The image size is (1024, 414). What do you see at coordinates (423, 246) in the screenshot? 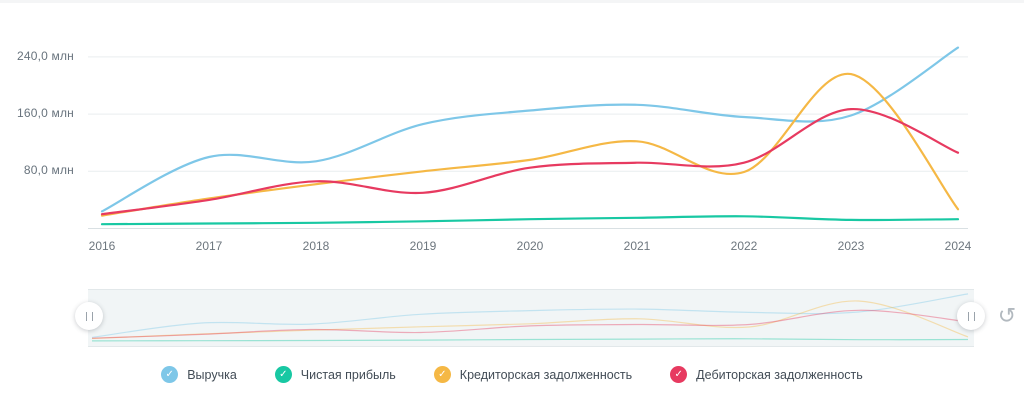
I see `x-axis-label: 2019` at bounding box center [423, 246].